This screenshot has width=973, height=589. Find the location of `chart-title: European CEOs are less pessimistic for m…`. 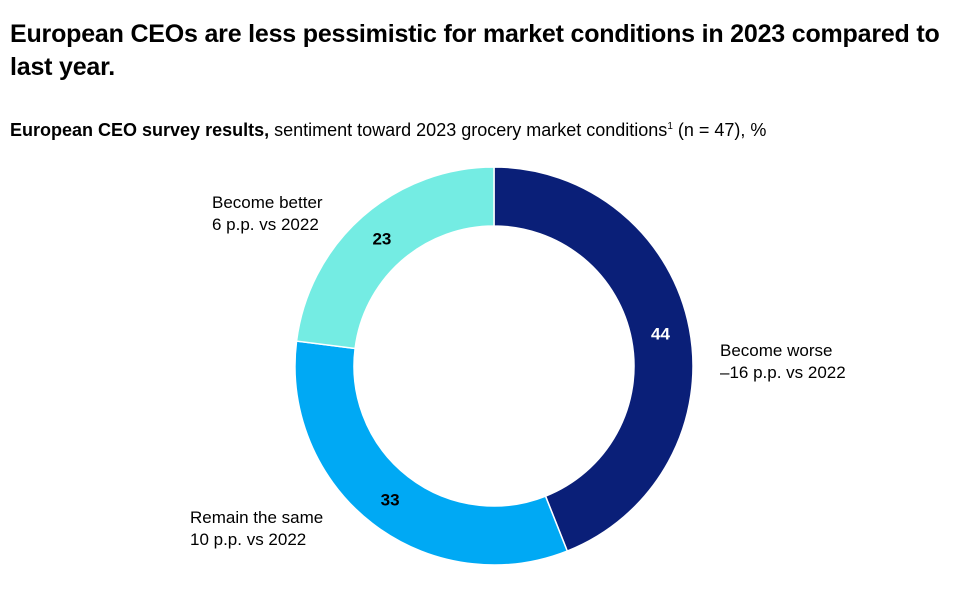

chart-title: European CEOs are less pessimistic for m… is located at coordinates (475, 50).